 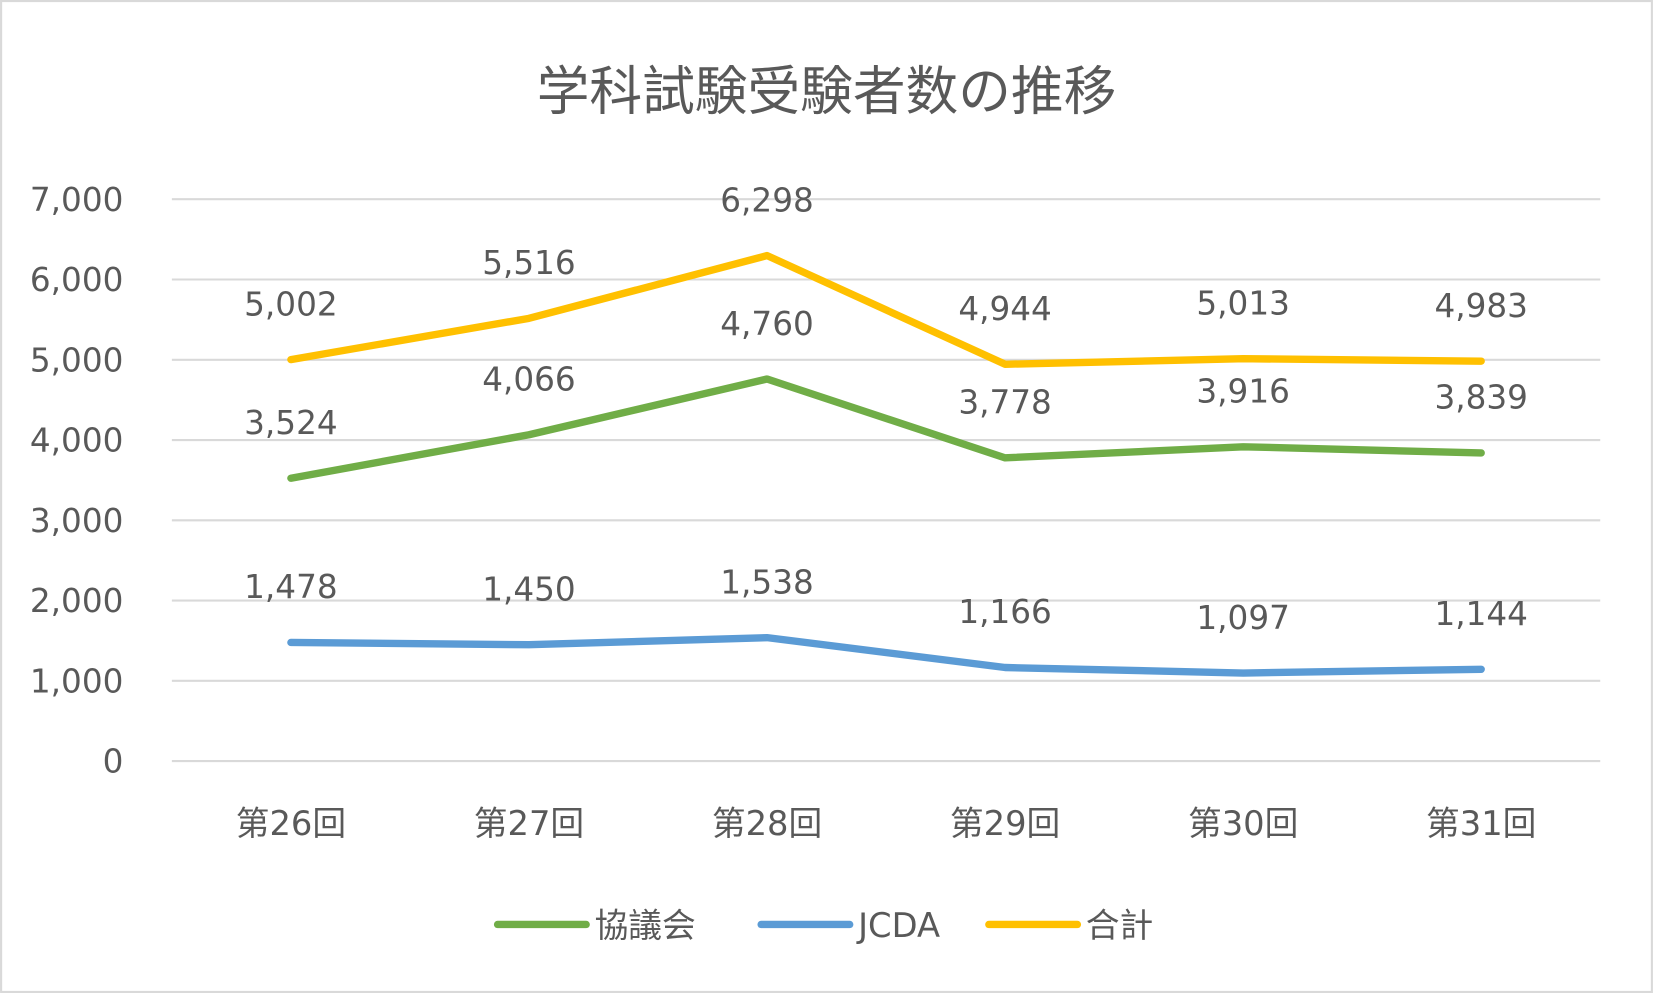 What do you see at coordinates (528, 379) in the screenshot?
I see `data-label: 4,066` at bounding box center [528, 379].